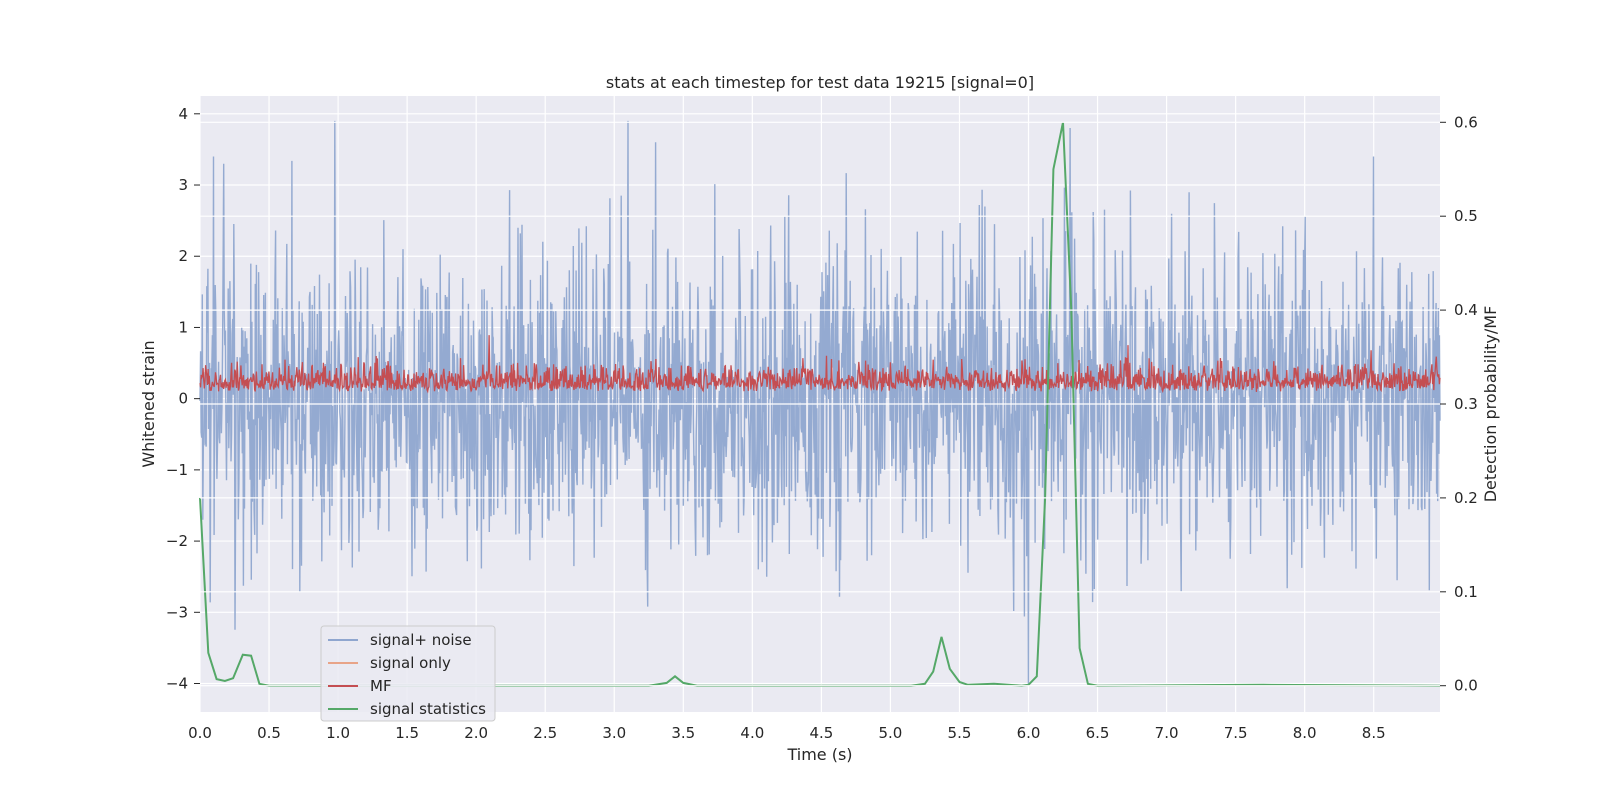 This screenshot has height=800, width=1600. I want to click on x-tick-label: 3.0, so click(614, 733).